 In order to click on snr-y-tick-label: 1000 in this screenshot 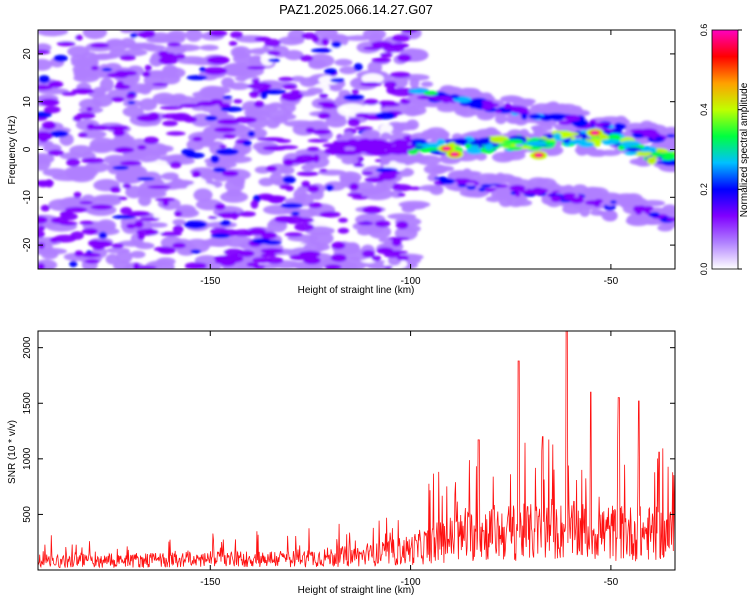, I will do `click(27, 458)`.